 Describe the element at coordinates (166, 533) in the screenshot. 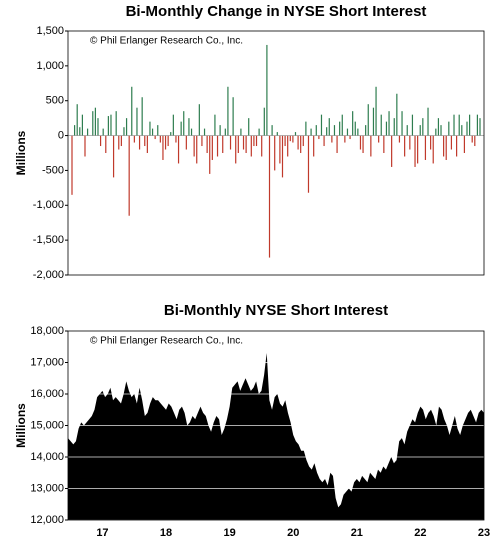

I see `x-tick-label: 18` at that location.